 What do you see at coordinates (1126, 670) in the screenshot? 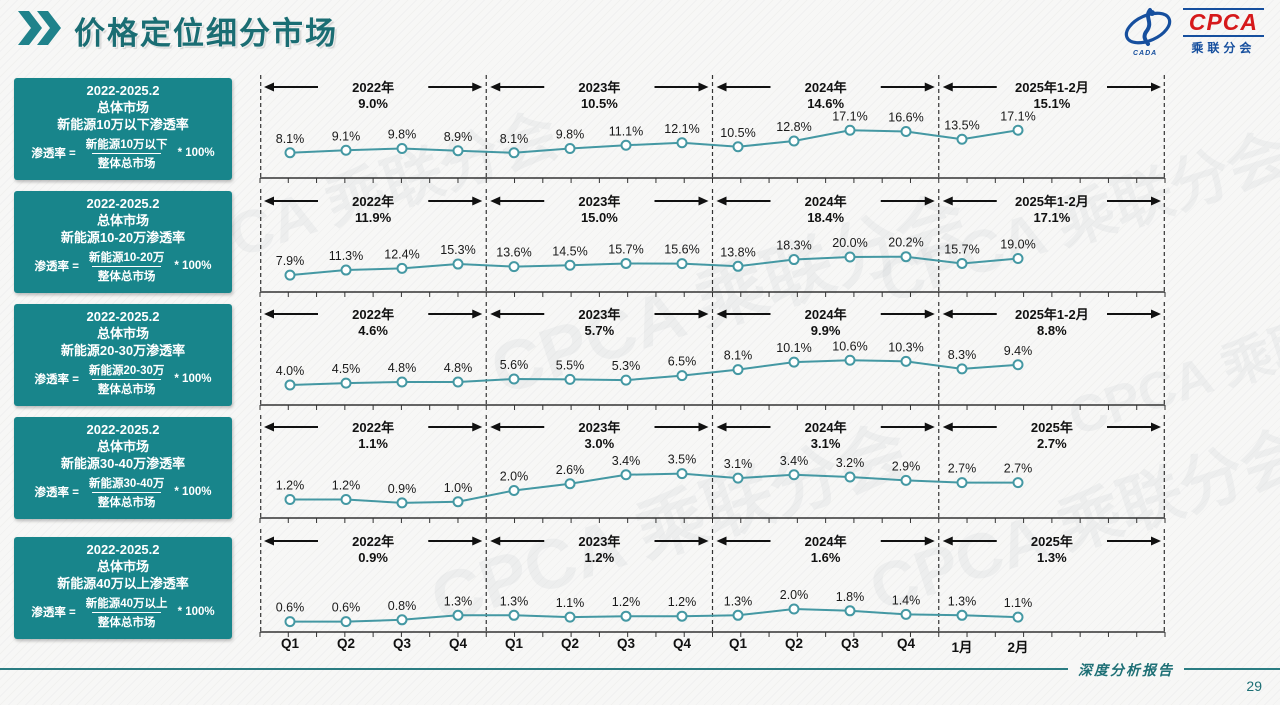
I see `footer-report-label: 深度分析报告` at bounding box center [1126, 670].